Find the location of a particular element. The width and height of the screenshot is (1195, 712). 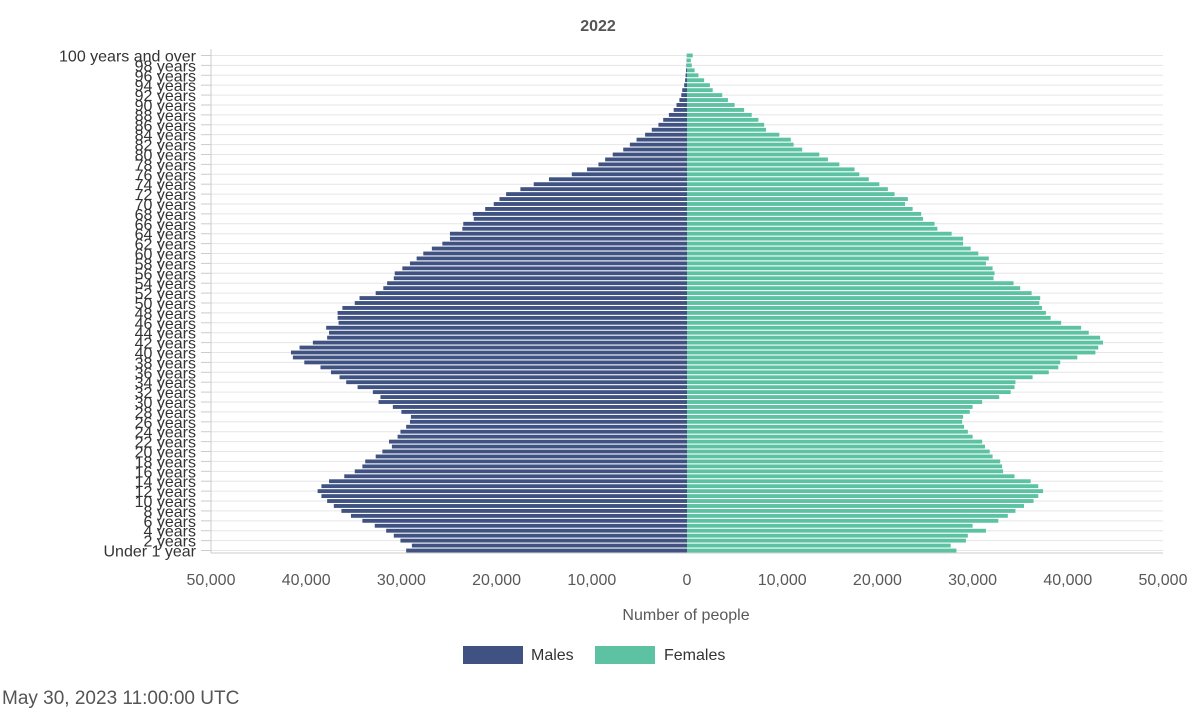

legend-swatch-females is located at coordinates (625, 655).